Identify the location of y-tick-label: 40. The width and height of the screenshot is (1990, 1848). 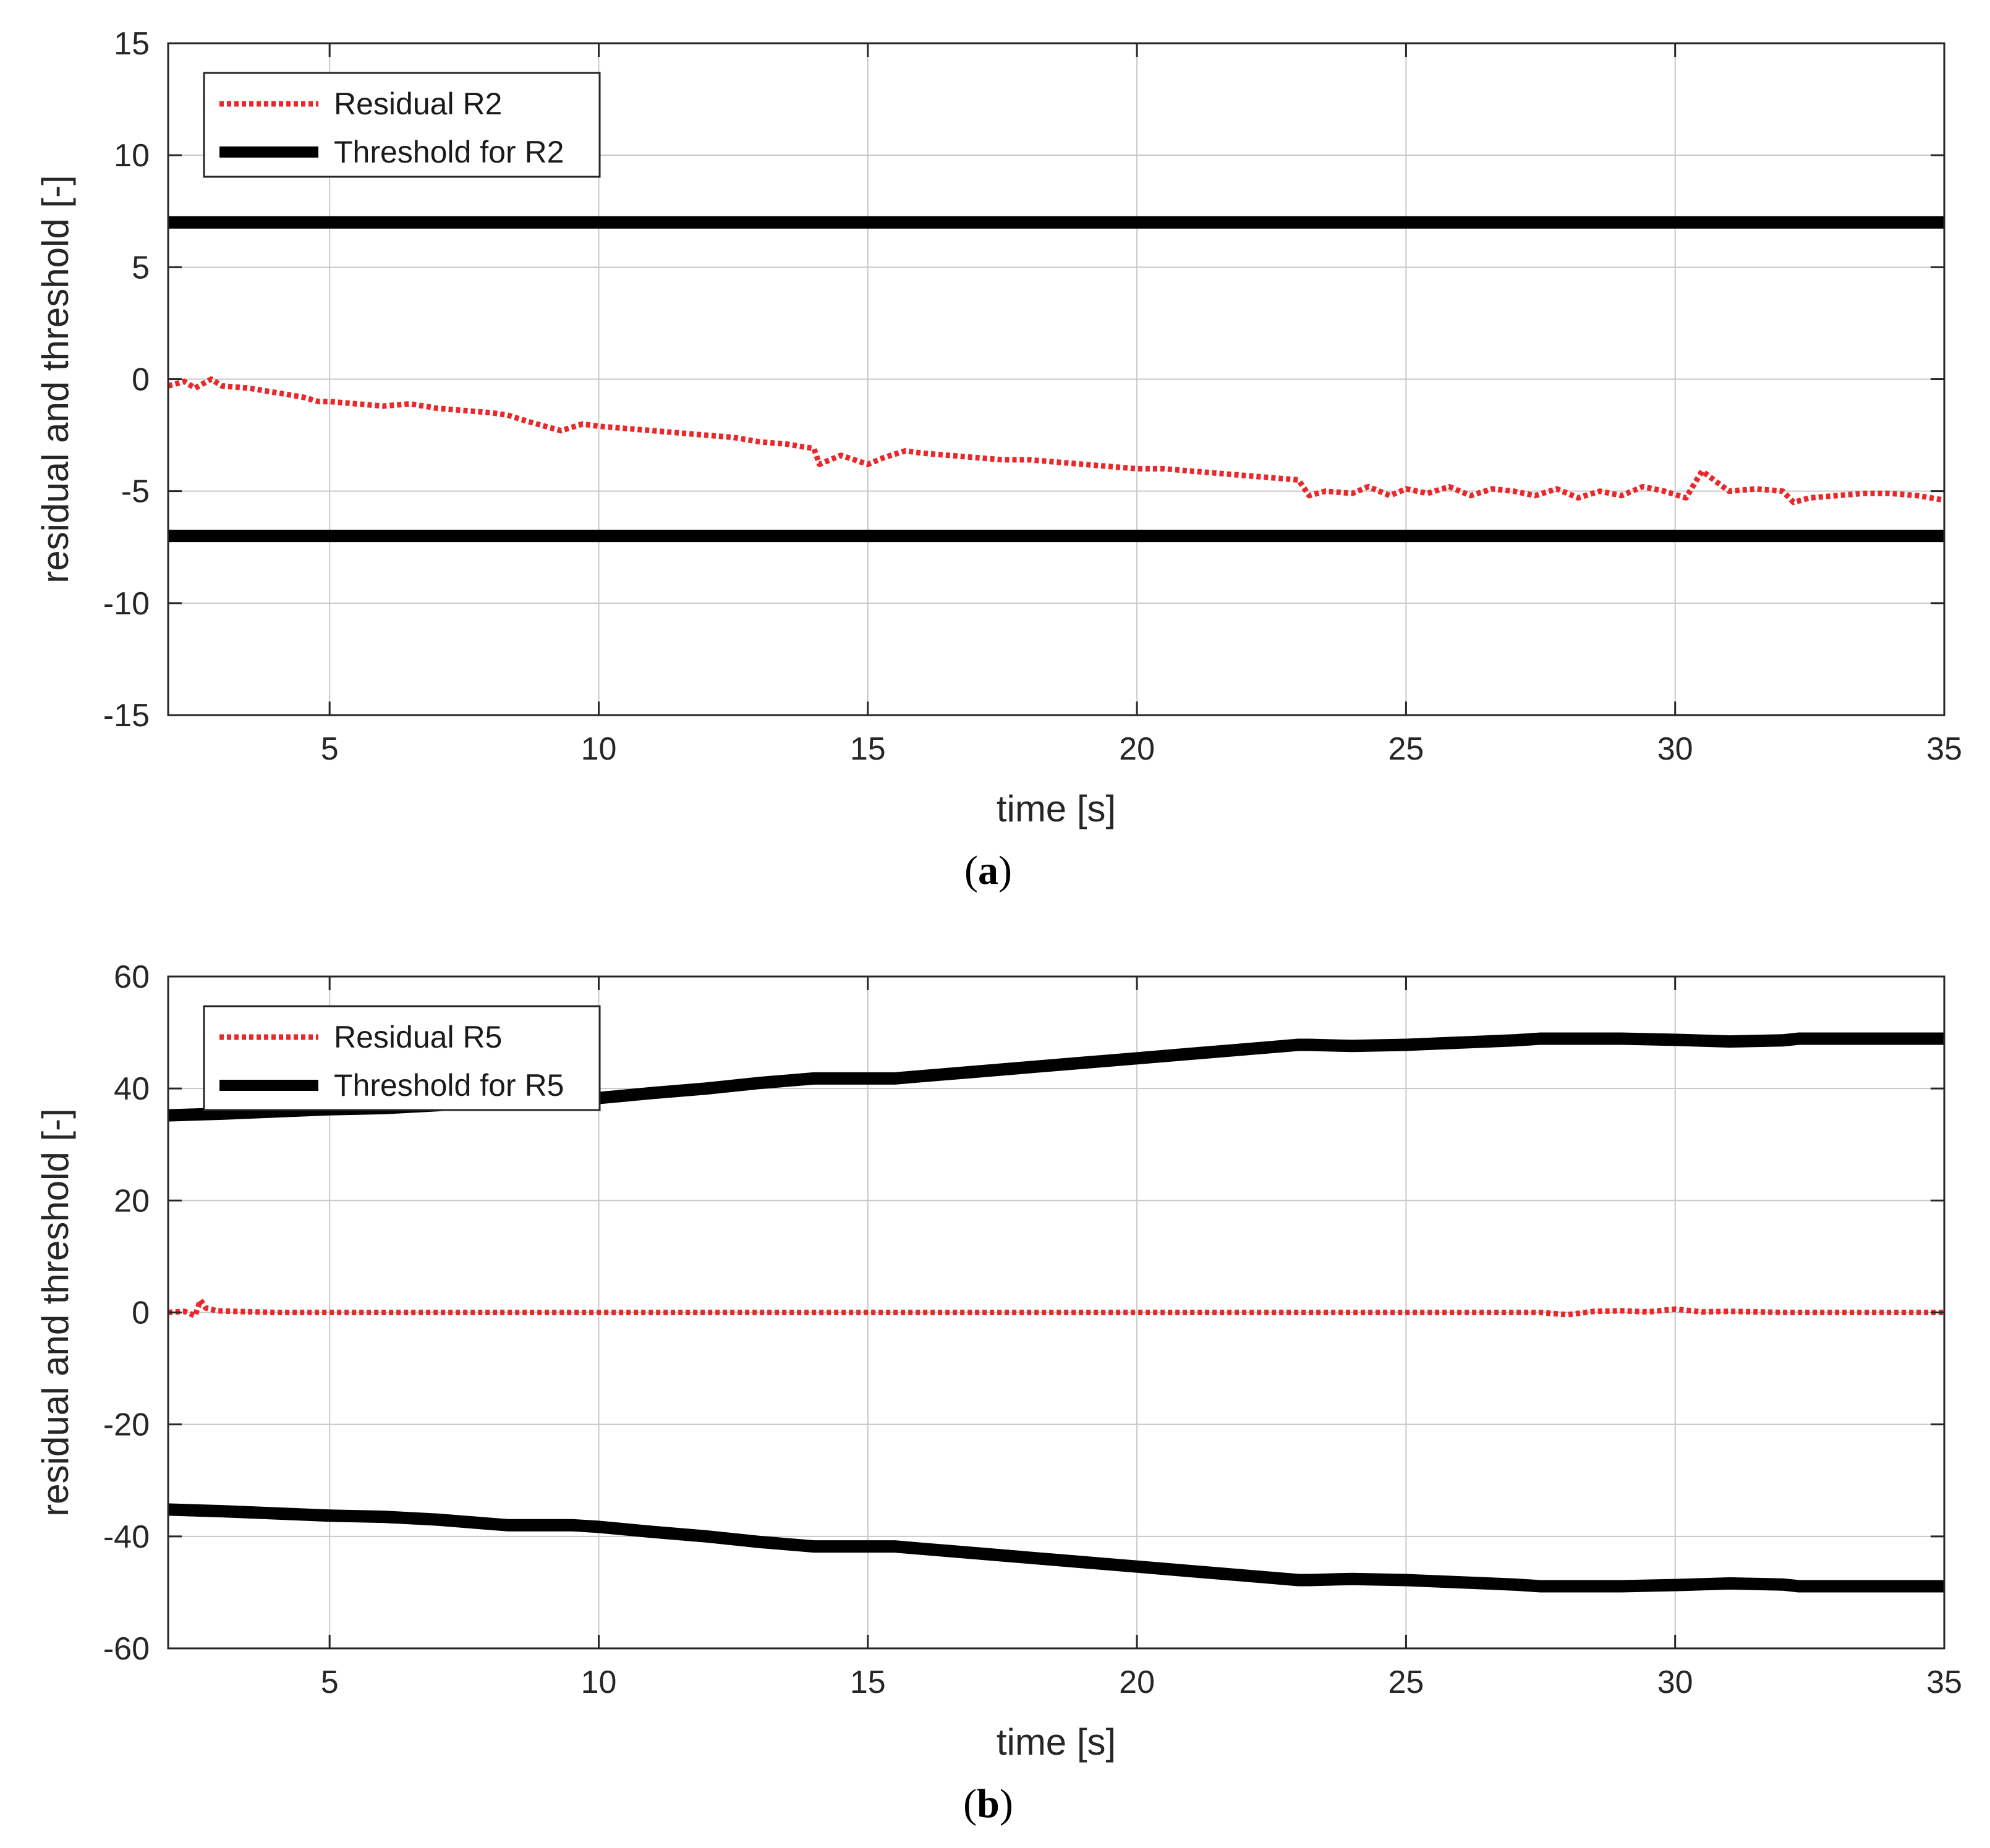
(132, 1089).